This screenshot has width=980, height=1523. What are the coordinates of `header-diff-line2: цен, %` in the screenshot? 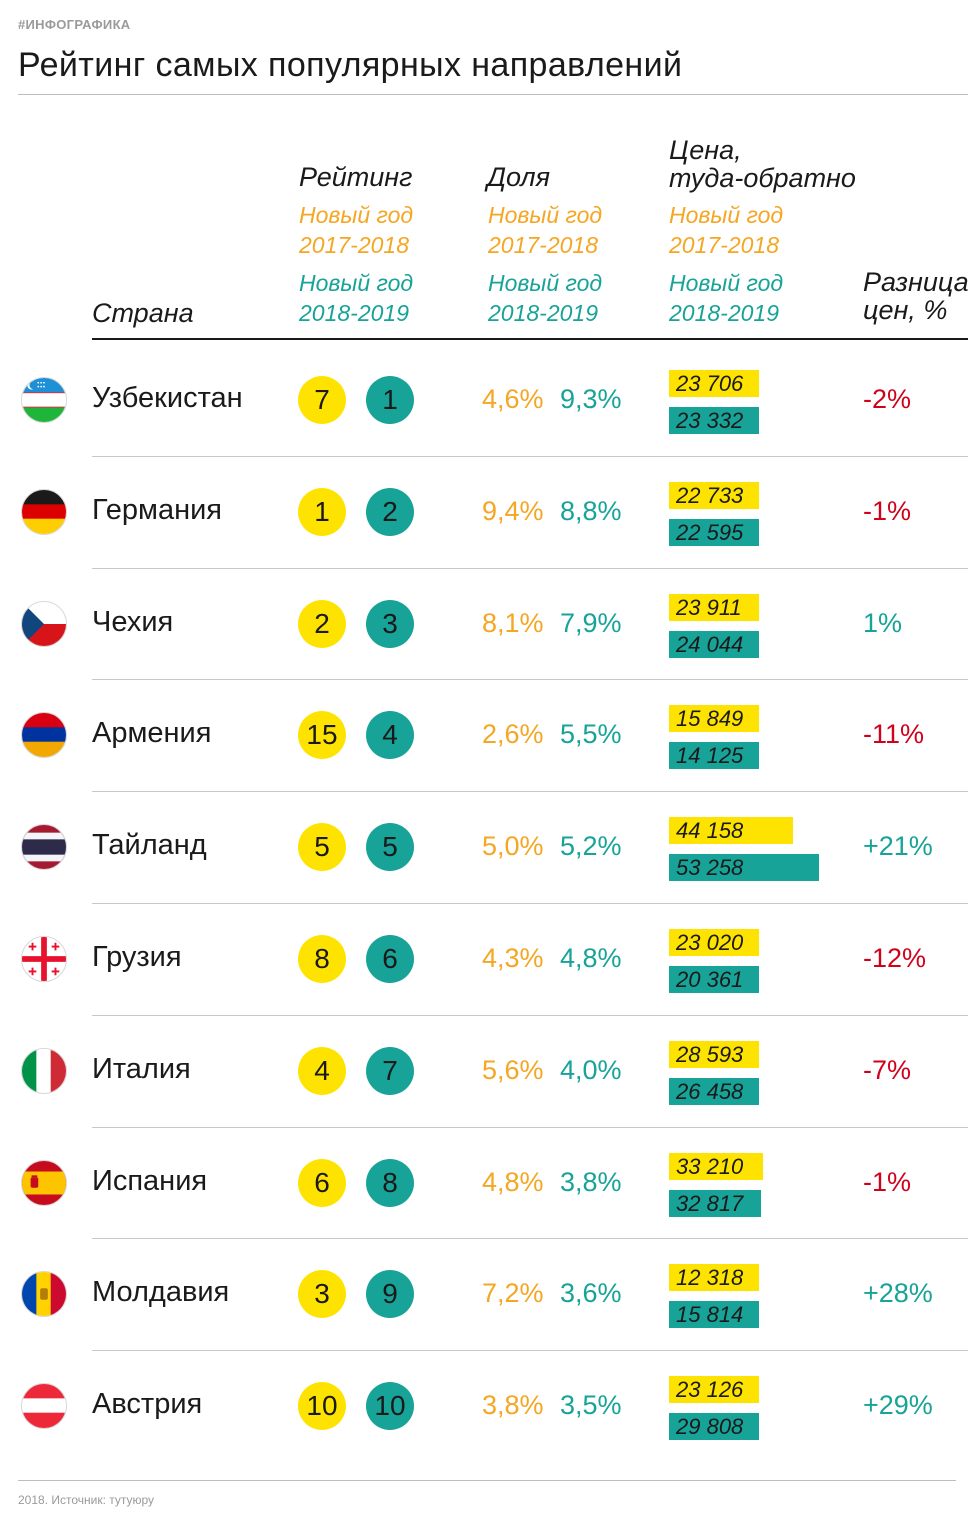 It's located at (905, 310).